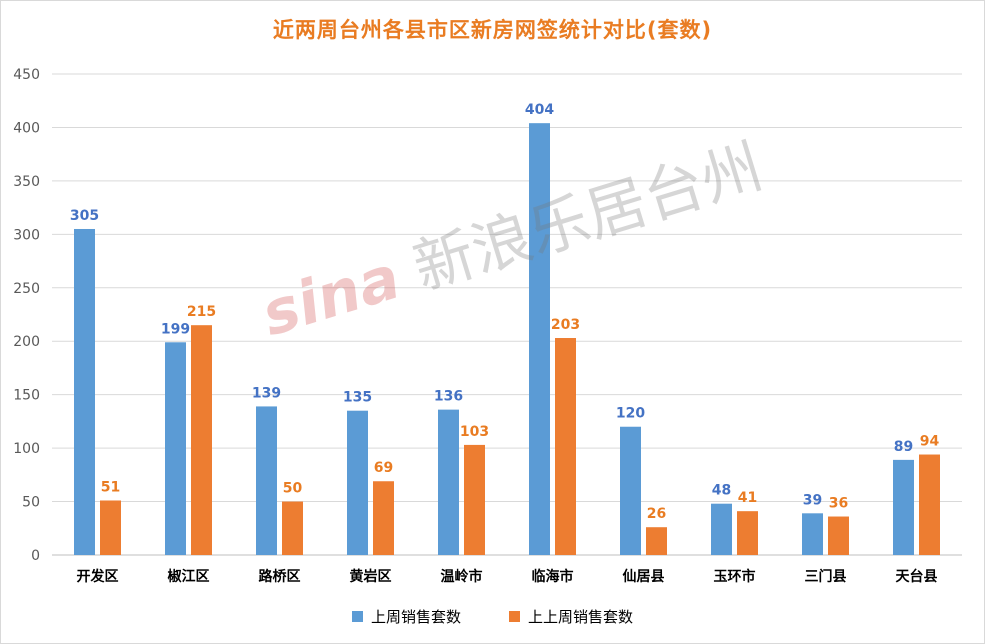 This screenshot has width=985, height=644. What do you see at coordinates (721, 491) in the screenshot?
I see `data-label: 48` at bounding box center [721, 491].